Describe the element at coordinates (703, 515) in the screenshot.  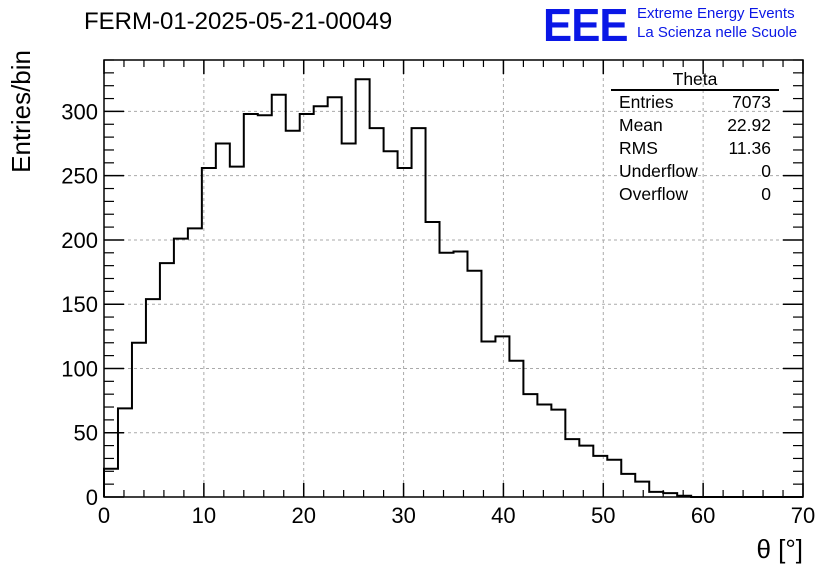
I see `x-tick-label: 60` at that location.